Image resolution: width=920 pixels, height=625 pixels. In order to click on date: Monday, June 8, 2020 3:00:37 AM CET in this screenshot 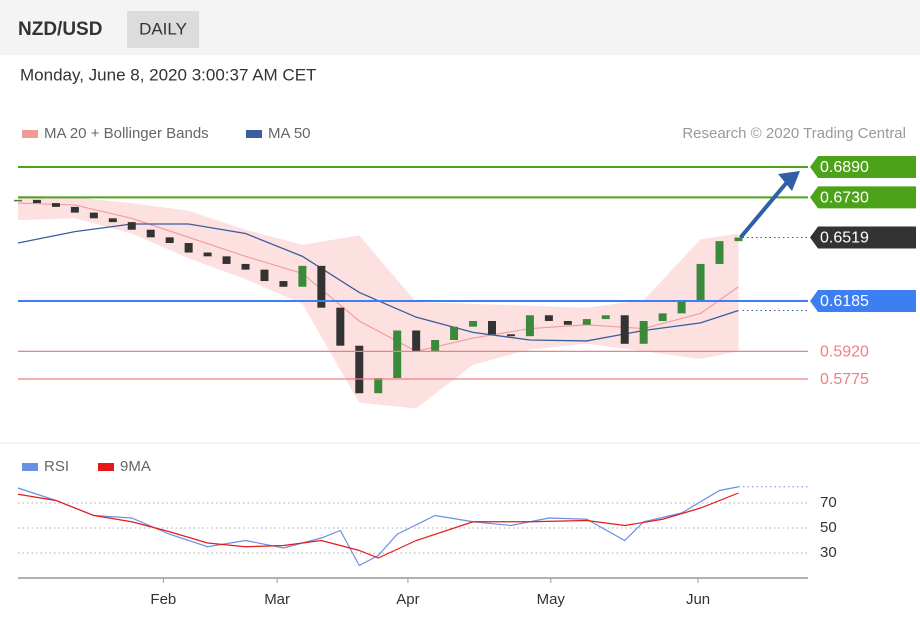, I will do `click(168, 74)`.